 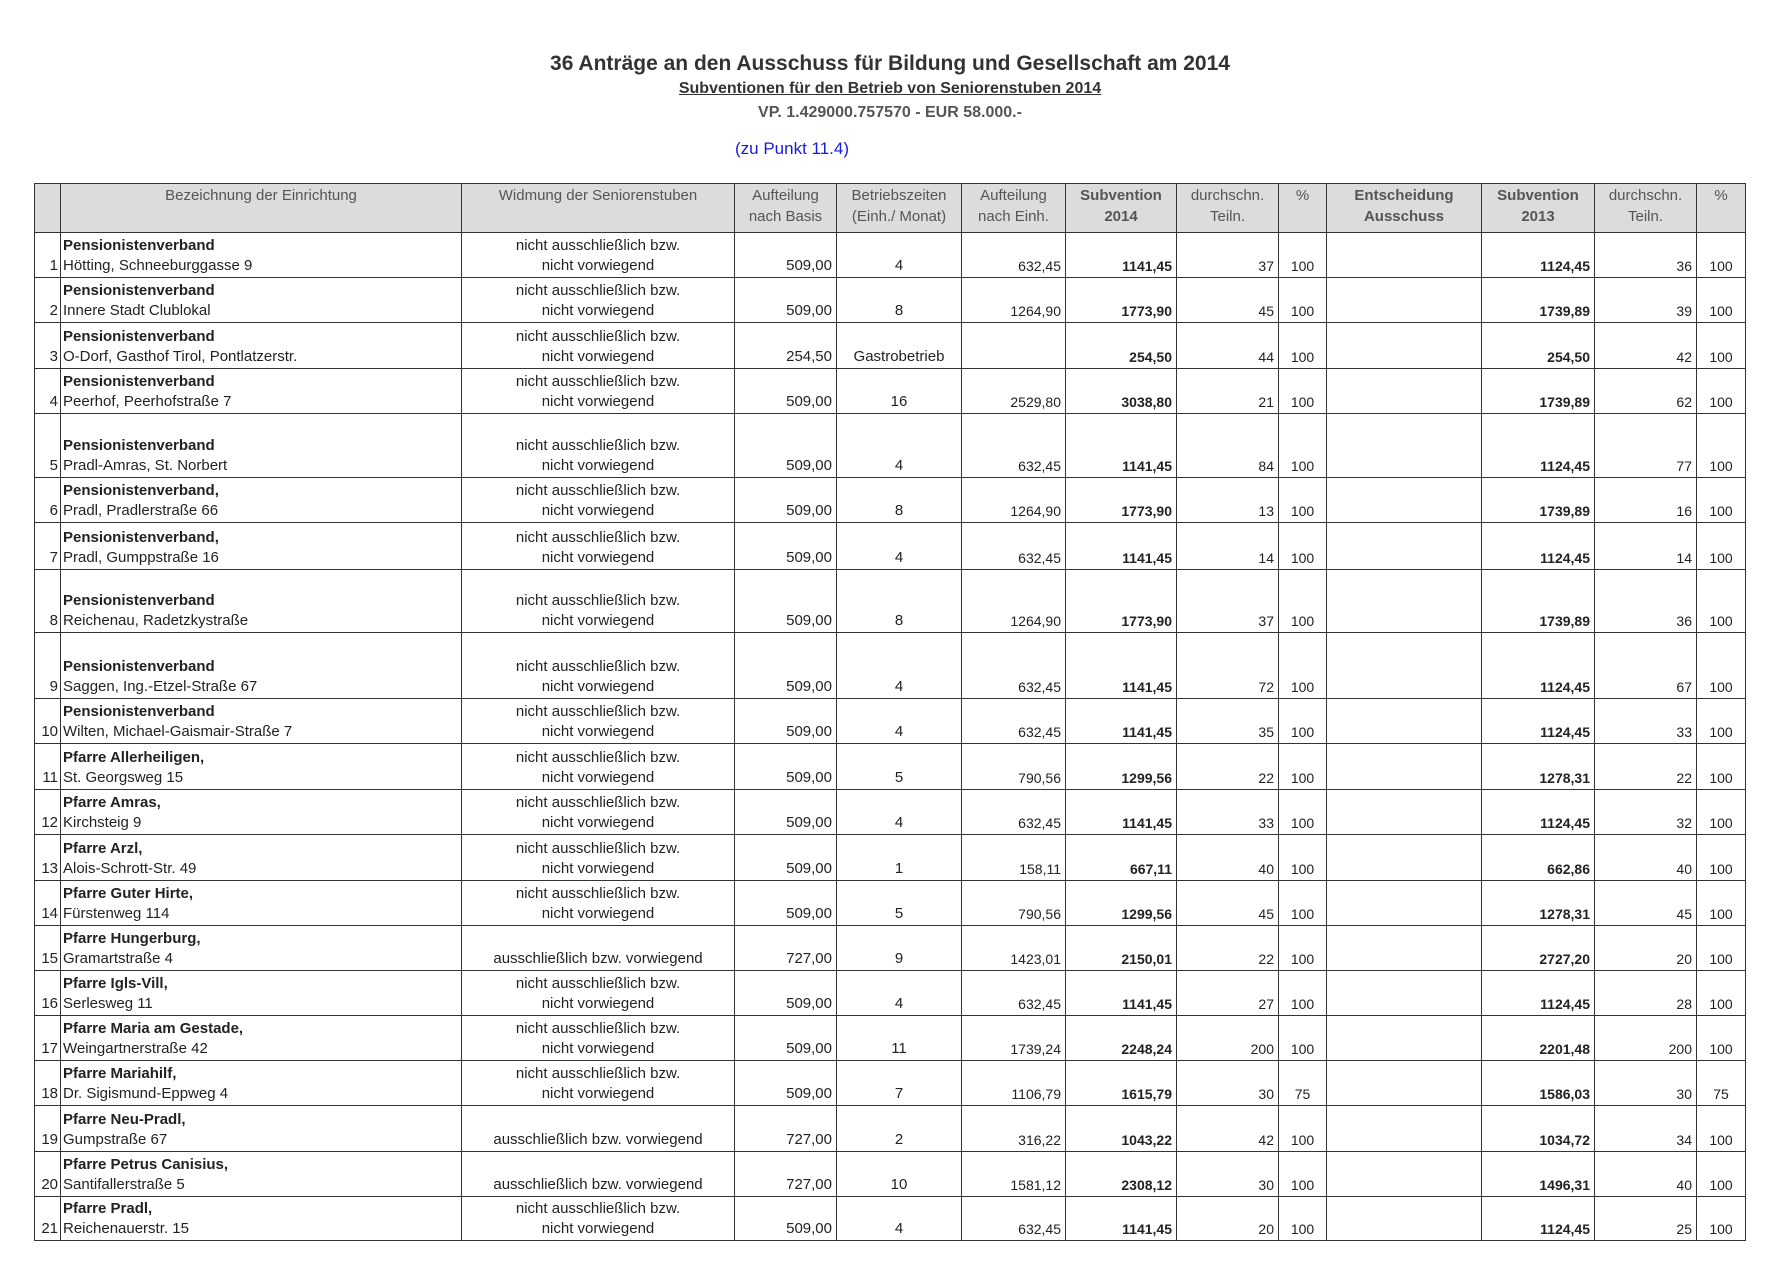 I want to click on subsidy-2013: 254,50, so click(x=1538, y=345).